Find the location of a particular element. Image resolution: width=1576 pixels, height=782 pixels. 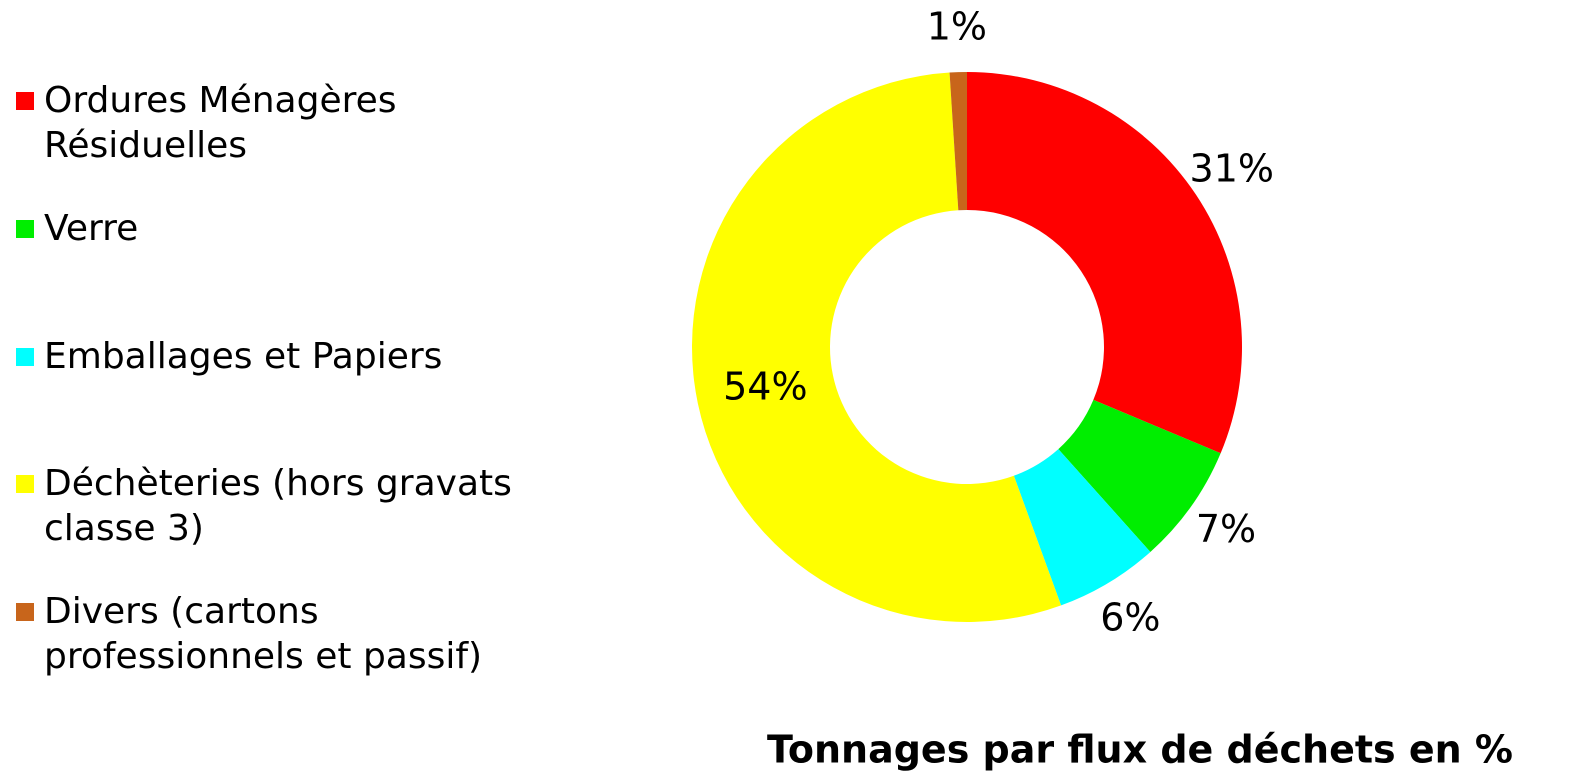

data-label: 1% is located at coordinates (957, 27).